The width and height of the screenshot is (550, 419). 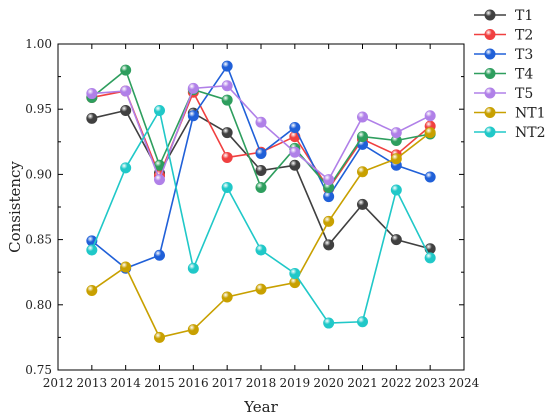 I want to click on data-point-t1-2021, so click(x=362, y=204).